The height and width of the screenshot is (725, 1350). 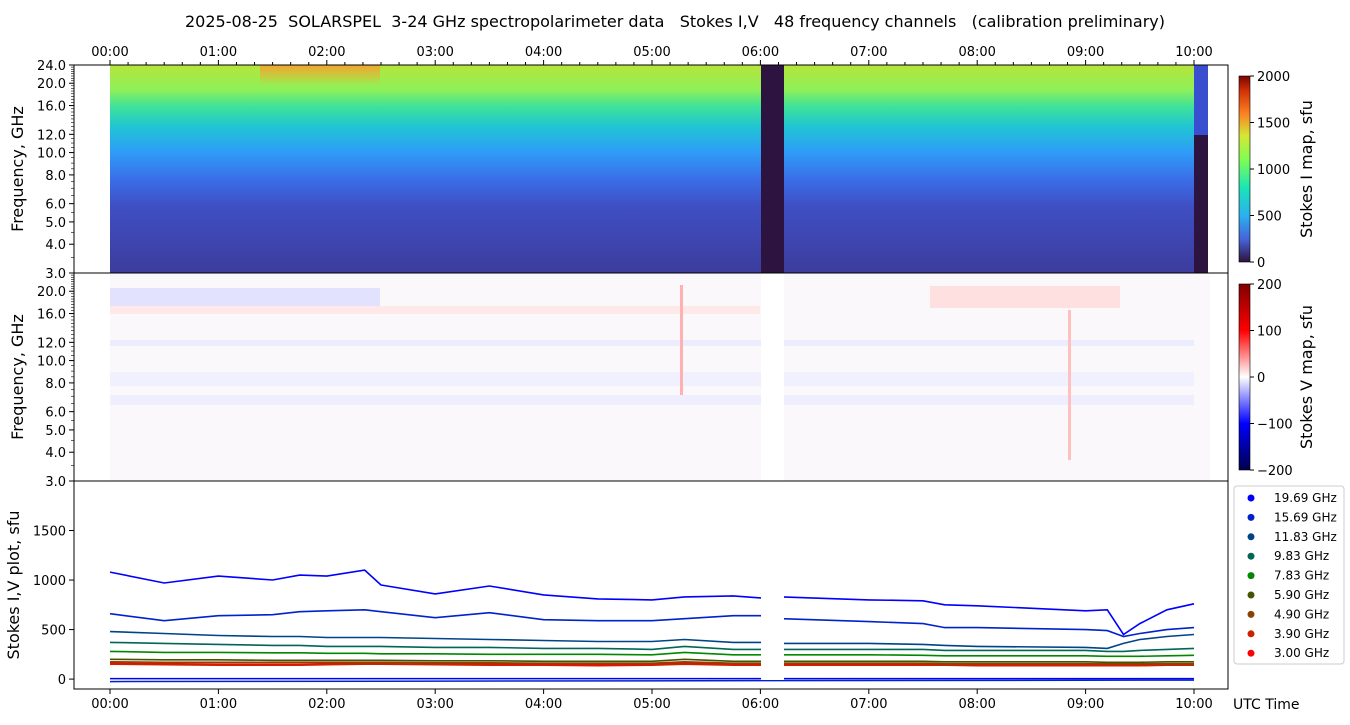 I want to click on legend-label: 15.69 GHz, so click(x=1305, y=517).